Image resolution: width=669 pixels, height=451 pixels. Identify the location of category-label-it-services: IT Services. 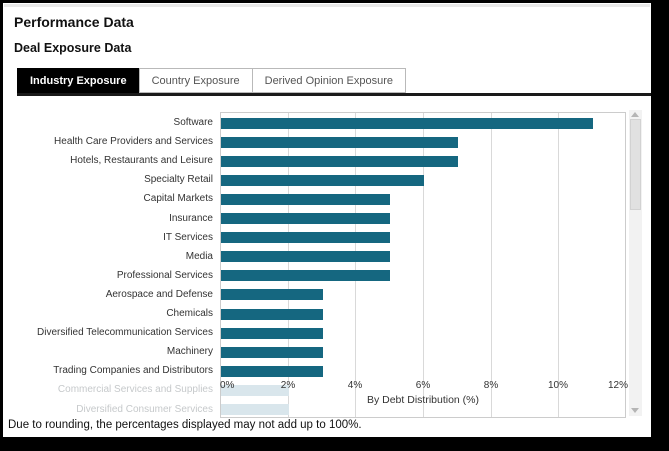
(188, 237).